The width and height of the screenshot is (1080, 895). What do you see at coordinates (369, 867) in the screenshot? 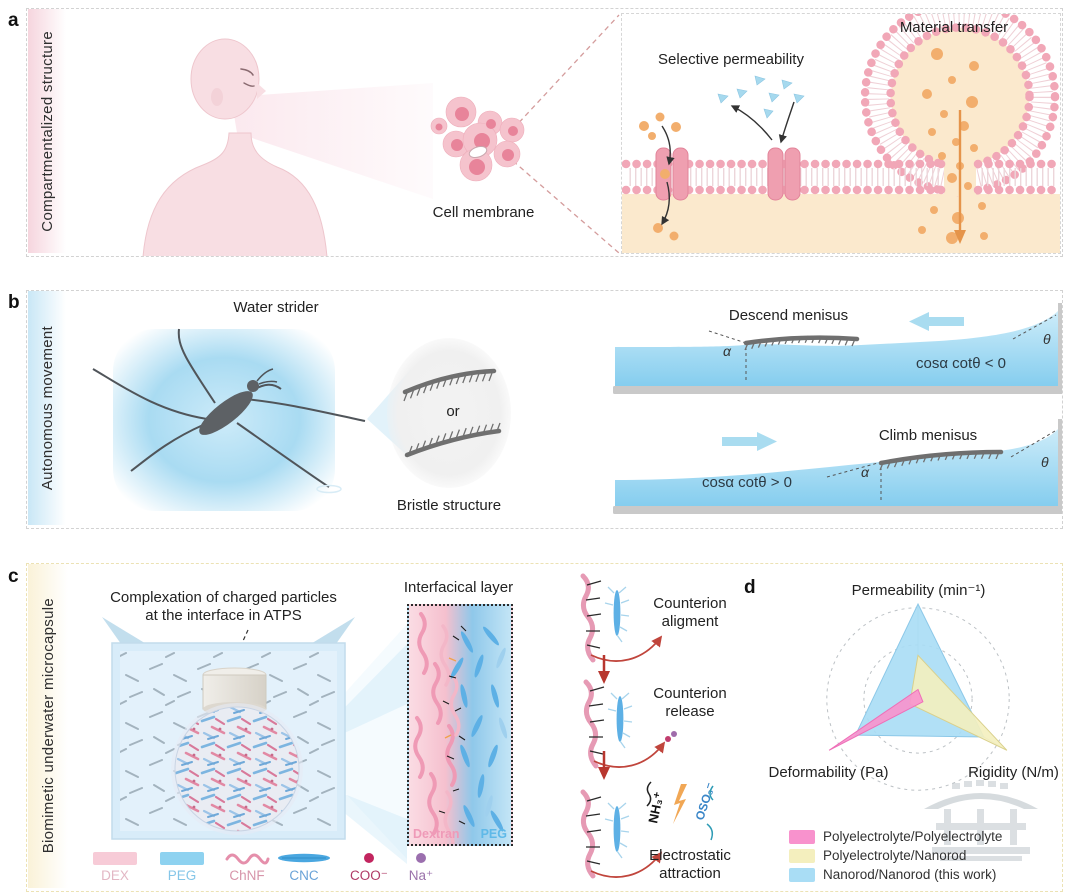
I see `legend-item-coo: COO⁻` at bounding box center [369, 867].